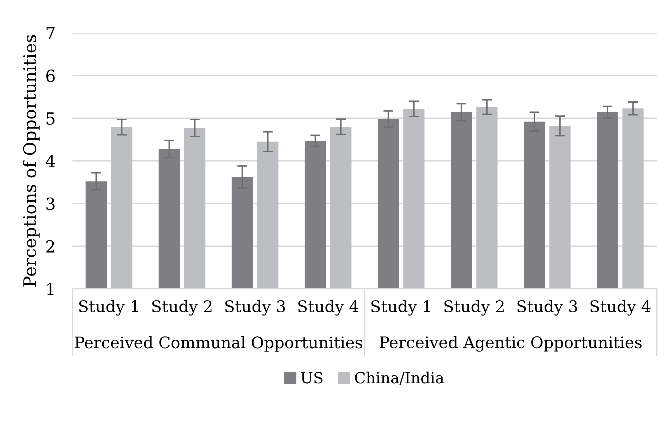 The image size is (667, 442). What do you see at coordinates (50, 204) in the screenshot?
I see `y-tick-label: 3` at bounding box center [50, 204].